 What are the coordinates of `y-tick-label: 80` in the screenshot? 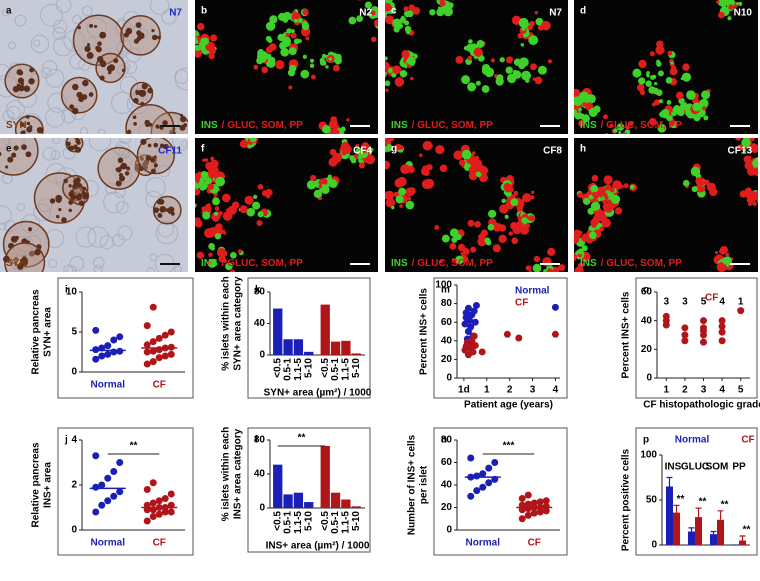 It's located at (447, 303).